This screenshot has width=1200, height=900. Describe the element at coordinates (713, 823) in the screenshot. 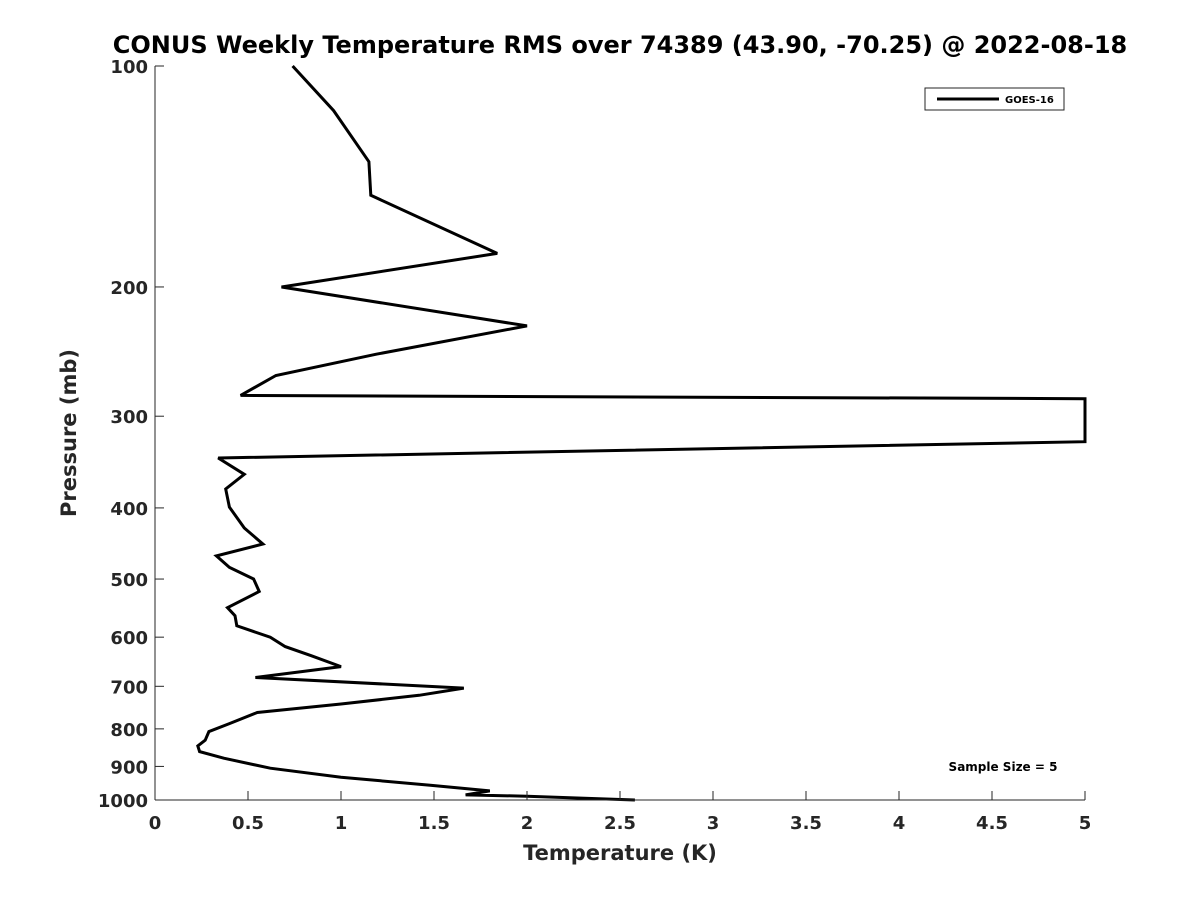

I see `x-tick-label: 3` at that location.